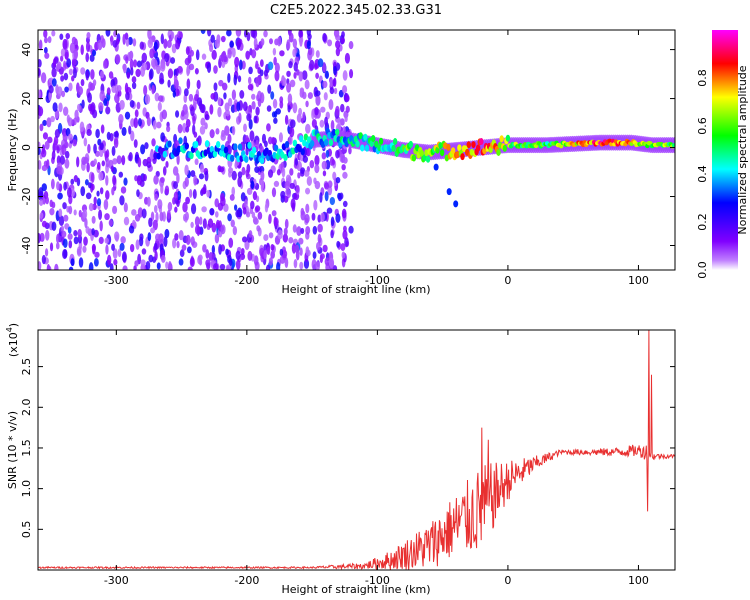 The width and height of the screenshot is (750, 600). Describe the element at coordinates (449, 192) in the screenshot. I see `spectrogram-tail-cell` at that location.